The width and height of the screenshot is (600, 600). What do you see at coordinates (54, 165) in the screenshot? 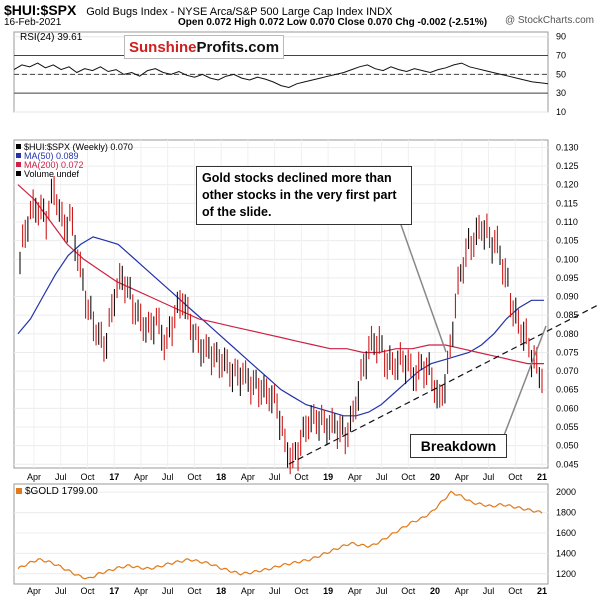
I see `main-legend-entry: MA(200) 0.072` at bounding box center [54, 165].